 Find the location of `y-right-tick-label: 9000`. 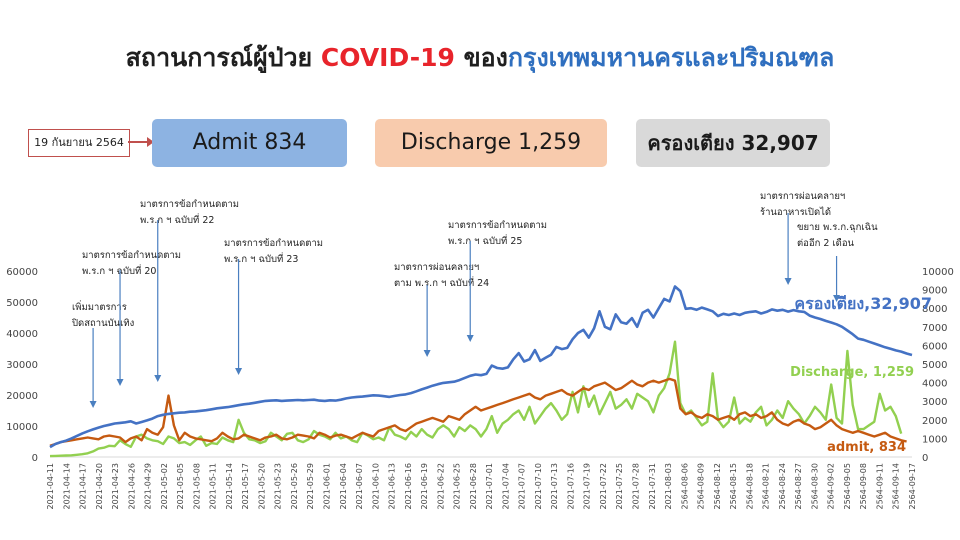

y-right-tick-label: 9000 is located at coordinates (934, 291).